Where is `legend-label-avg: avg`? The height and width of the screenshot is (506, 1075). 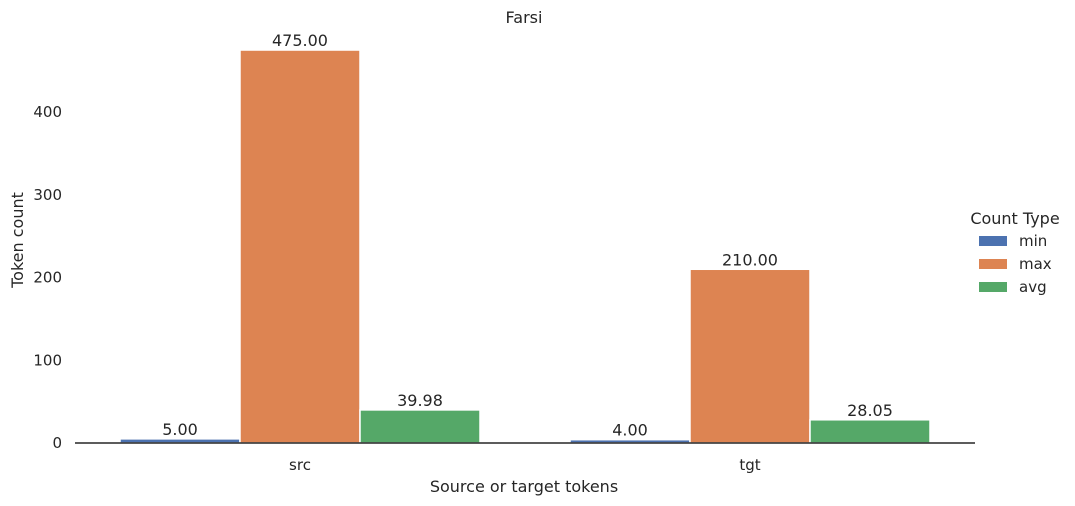
legend-label-avg: avg is located at coordinates (1033, 287).